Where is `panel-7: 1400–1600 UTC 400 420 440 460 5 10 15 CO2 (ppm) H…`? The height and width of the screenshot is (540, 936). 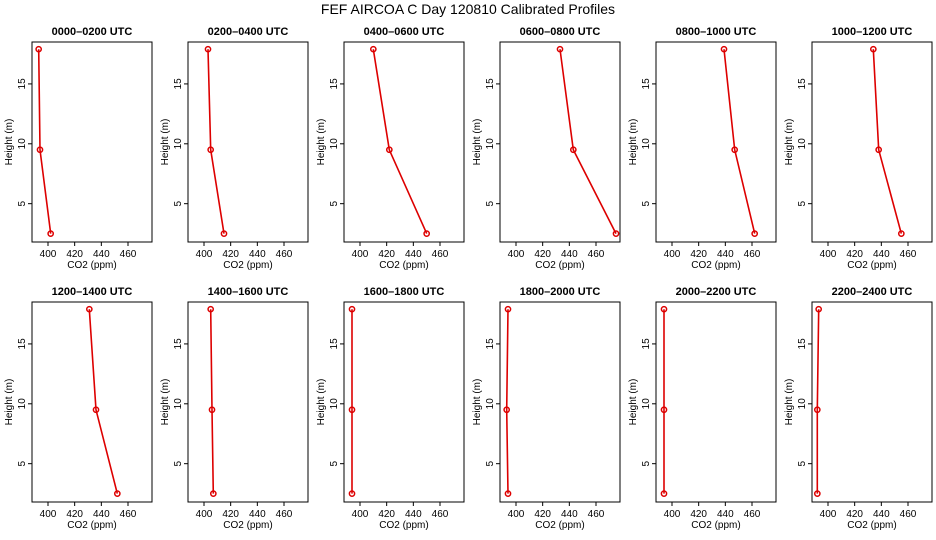
panel-7: 1400–1600 UTC 400 420 440 460 5 10 15 CO2 (ppm) H… is located at coordinates (234, 408).